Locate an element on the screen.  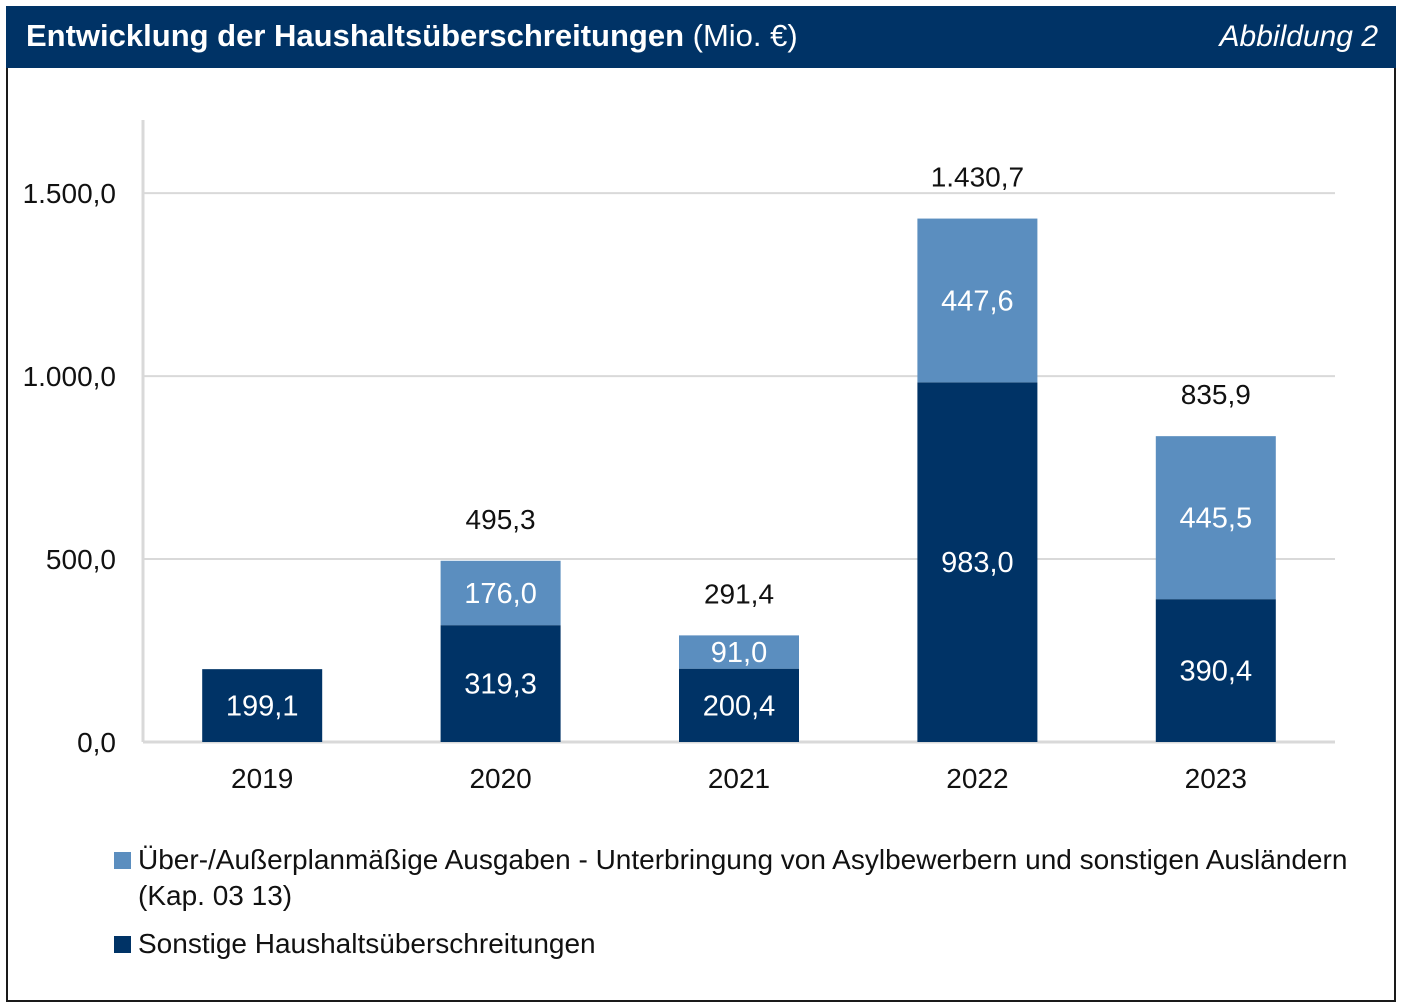
data-label-sonstige-2019: 199,1 is located at coordinates (262, 707).